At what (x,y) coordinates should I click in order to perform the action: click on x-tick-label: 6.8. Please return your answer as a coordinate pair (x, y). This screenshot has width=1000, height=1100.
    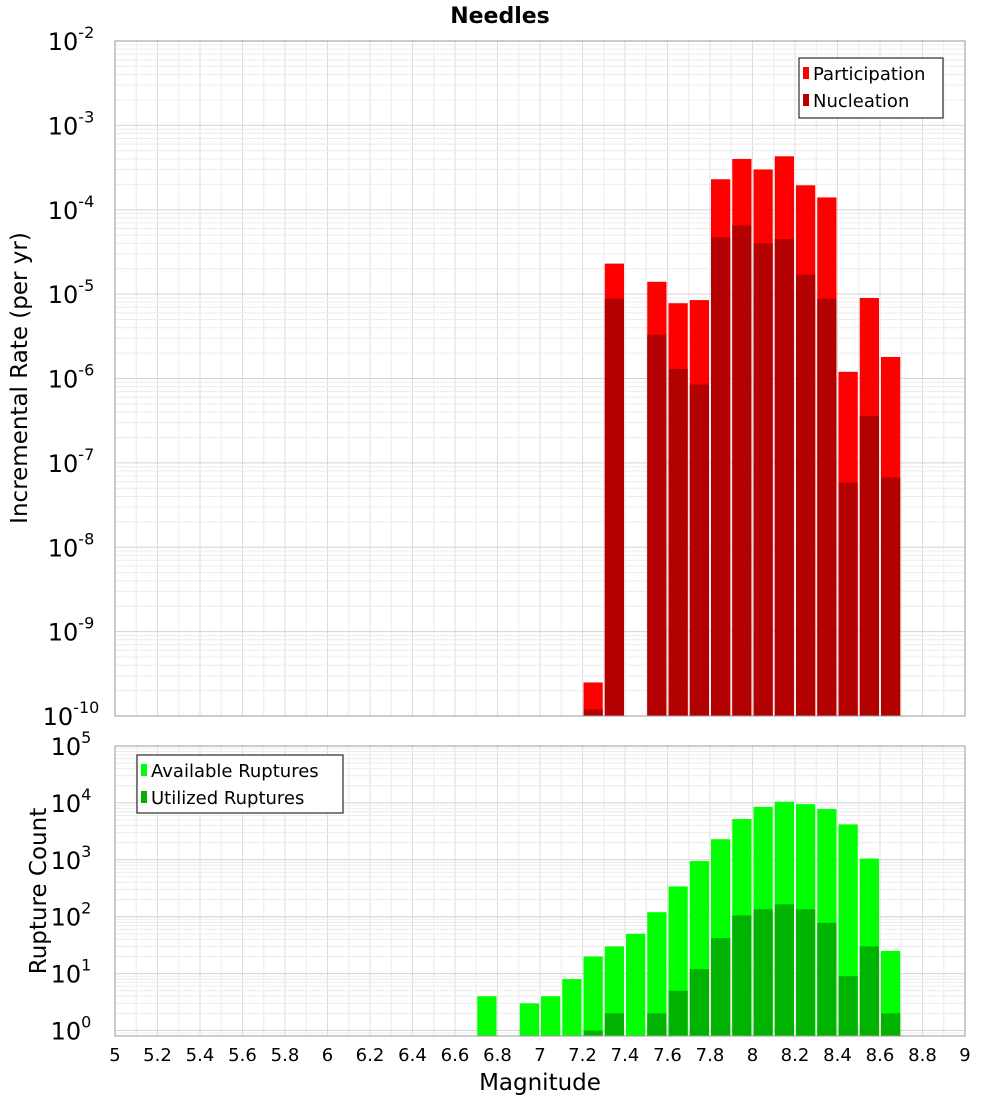
    Looking at the image, I should click on (497, 1055).